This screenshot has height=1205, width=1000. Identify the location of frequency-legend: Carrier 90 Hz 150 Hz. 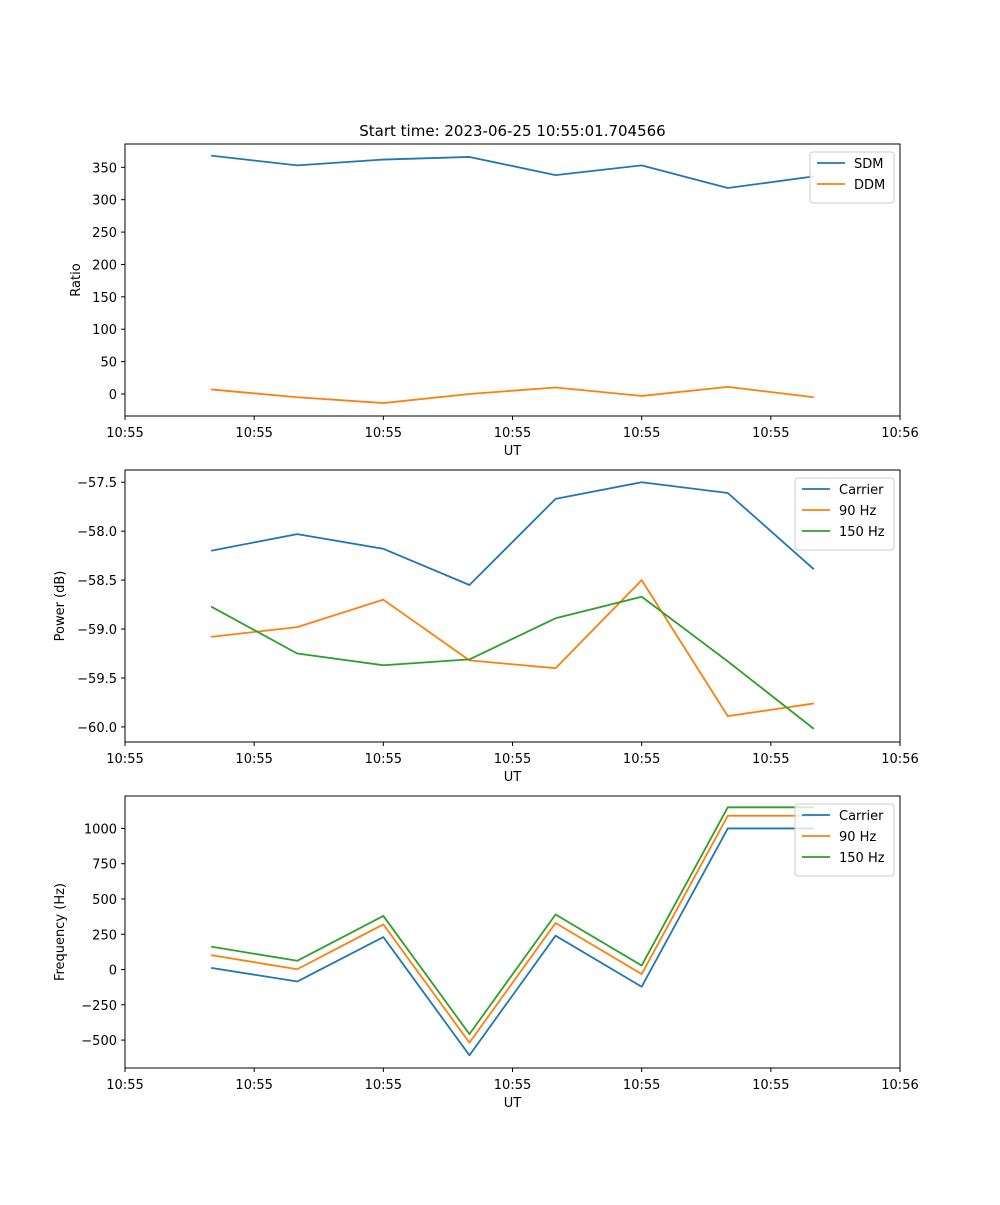
(844, 840).